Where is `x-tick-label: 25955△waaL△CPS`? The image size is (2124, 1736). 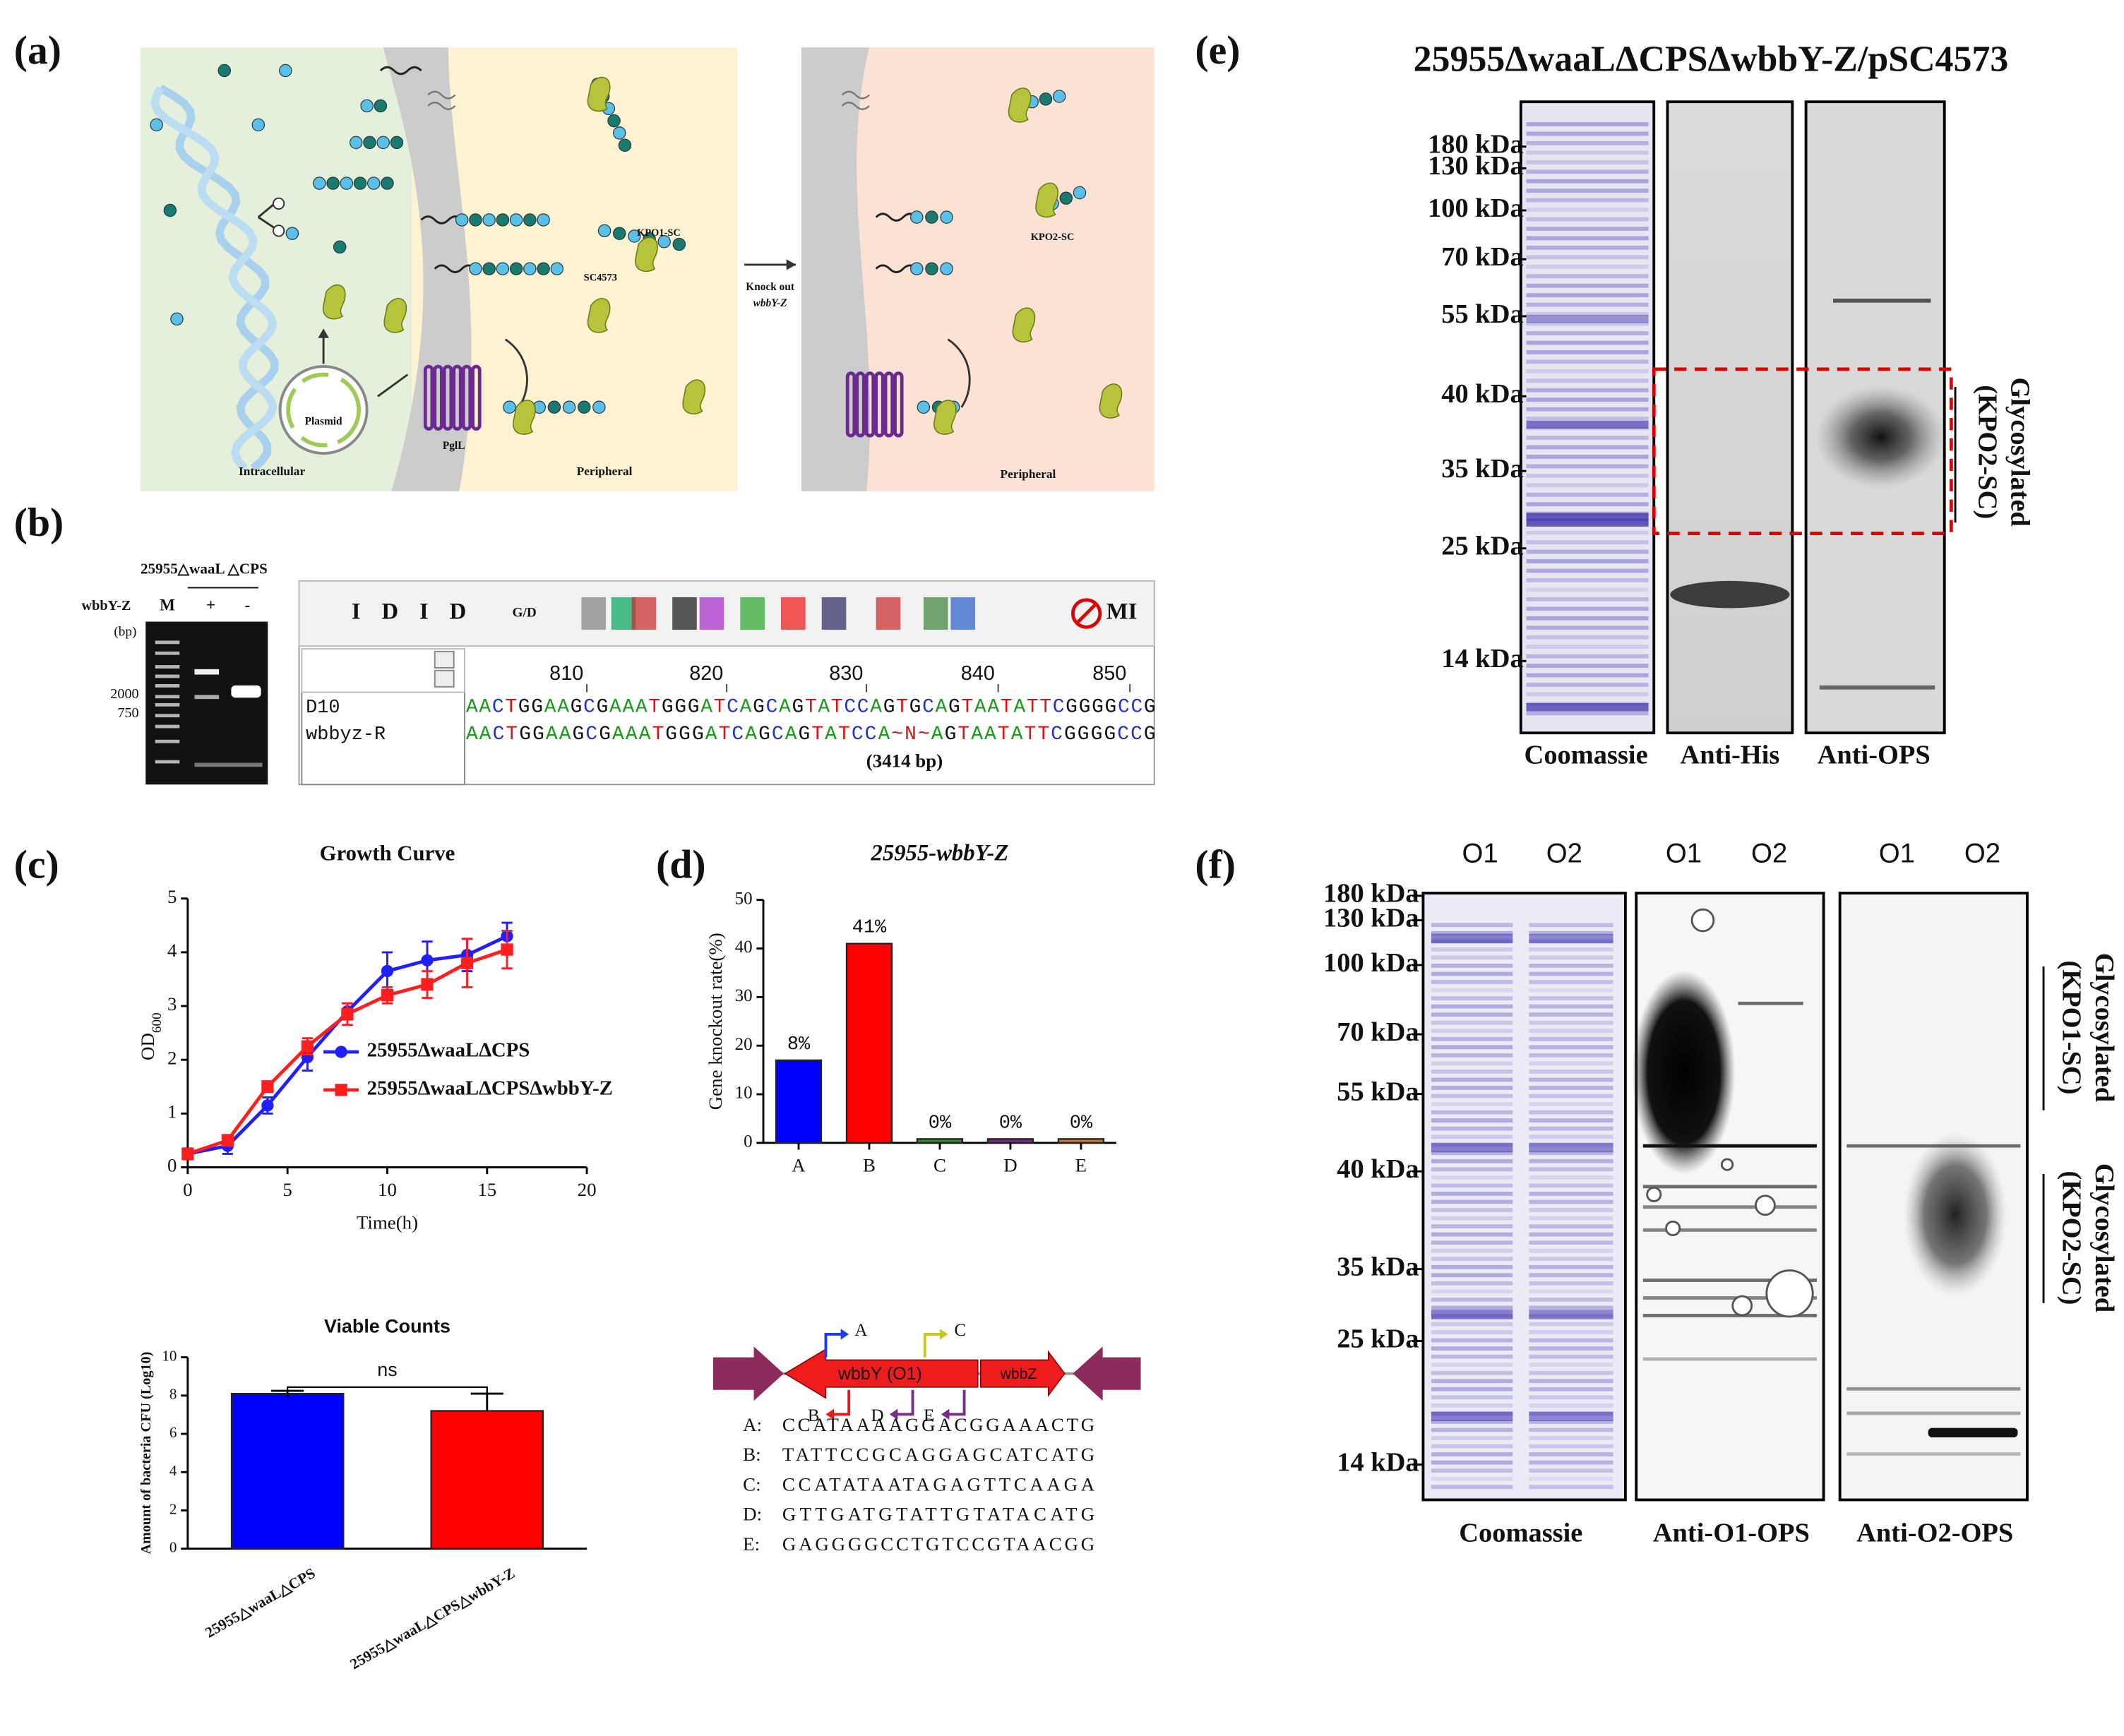
x-tick-label: 25955△waaL△CPS is located at coordinates (260, 1602).